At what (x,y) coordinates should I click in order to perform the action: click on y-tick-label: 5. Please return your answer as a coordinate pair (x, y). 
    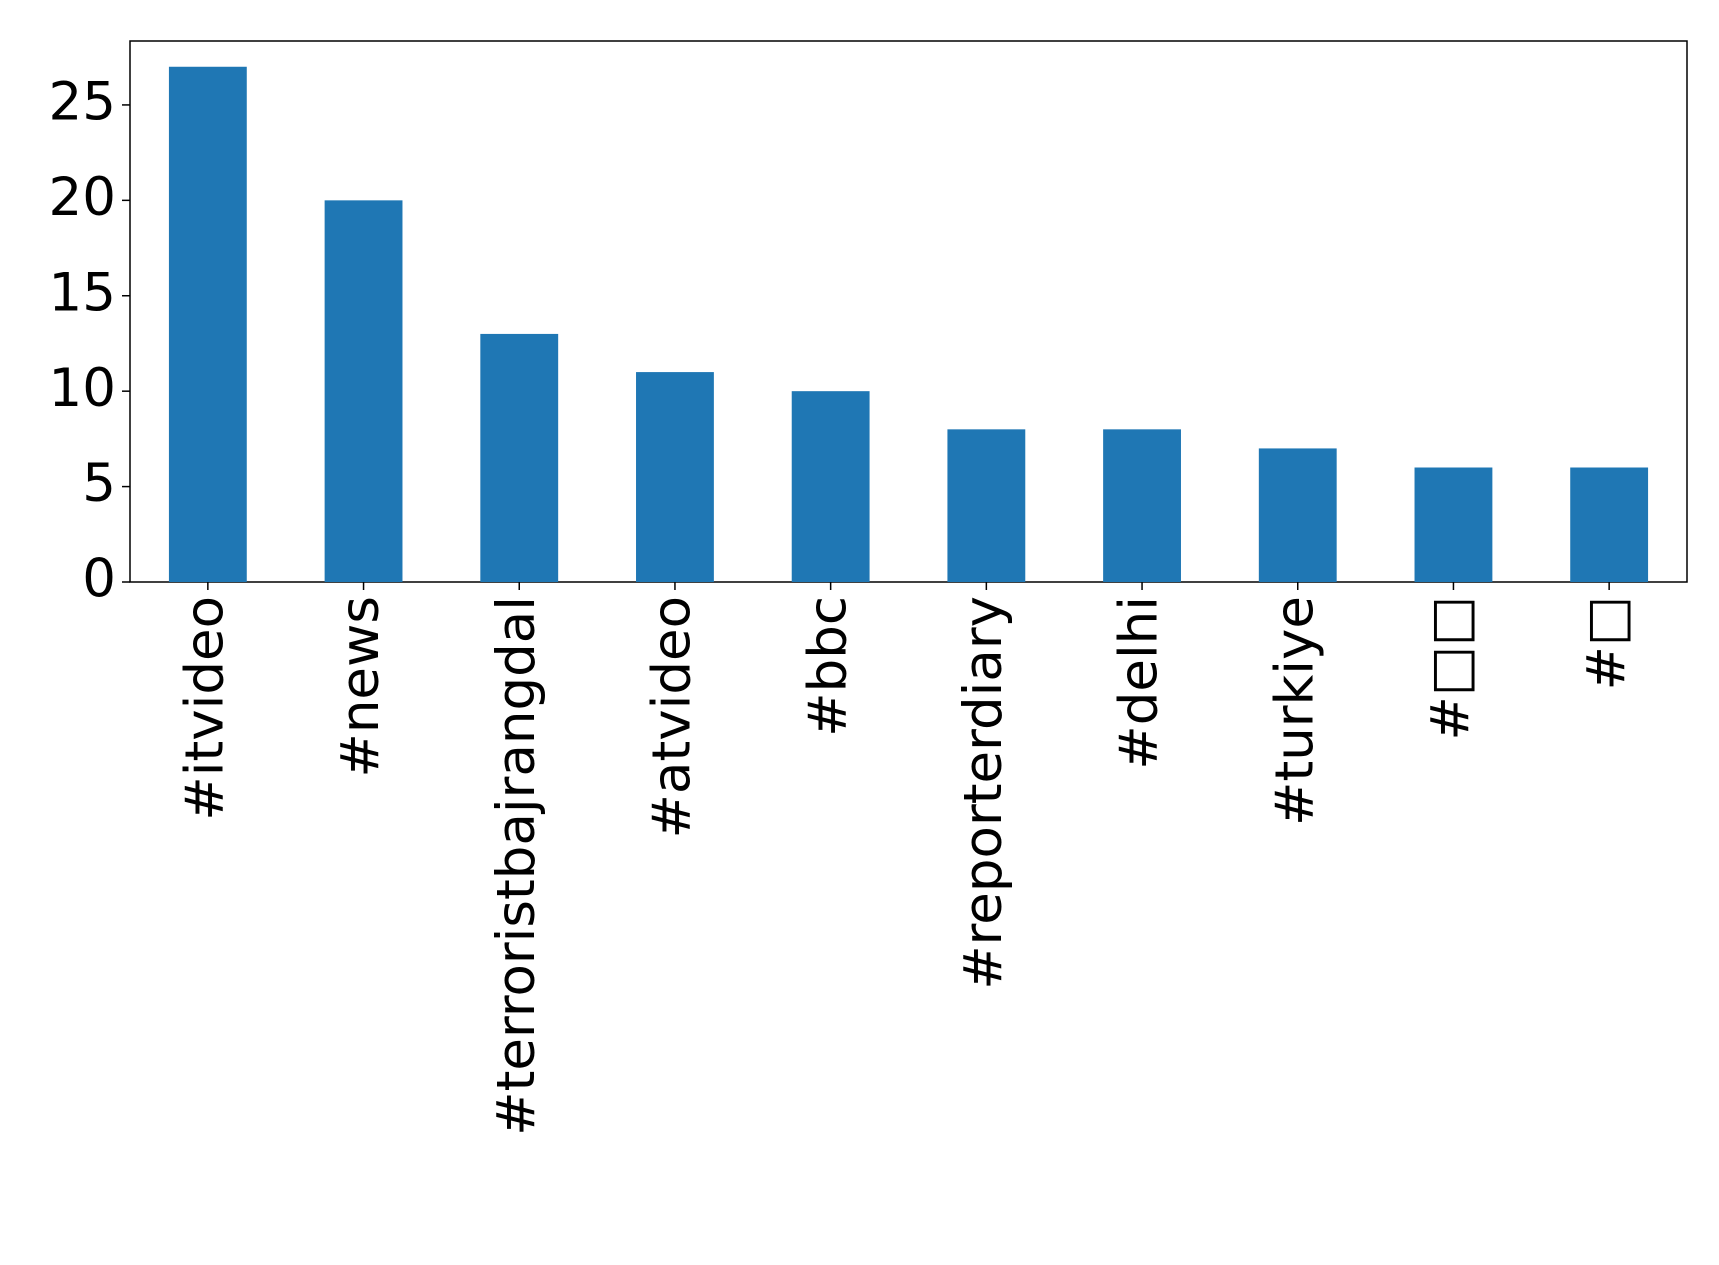
    Looking at the image, I should click on (99, 483).